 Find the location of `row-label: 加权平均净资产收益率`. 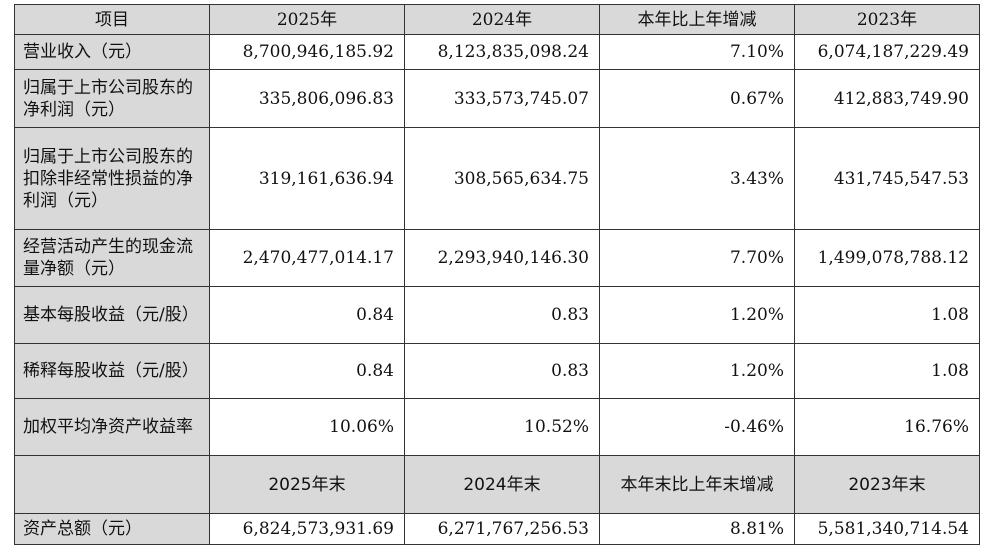

row-label: 加权平均净资产收益率 is located at coordinates (112, 427).